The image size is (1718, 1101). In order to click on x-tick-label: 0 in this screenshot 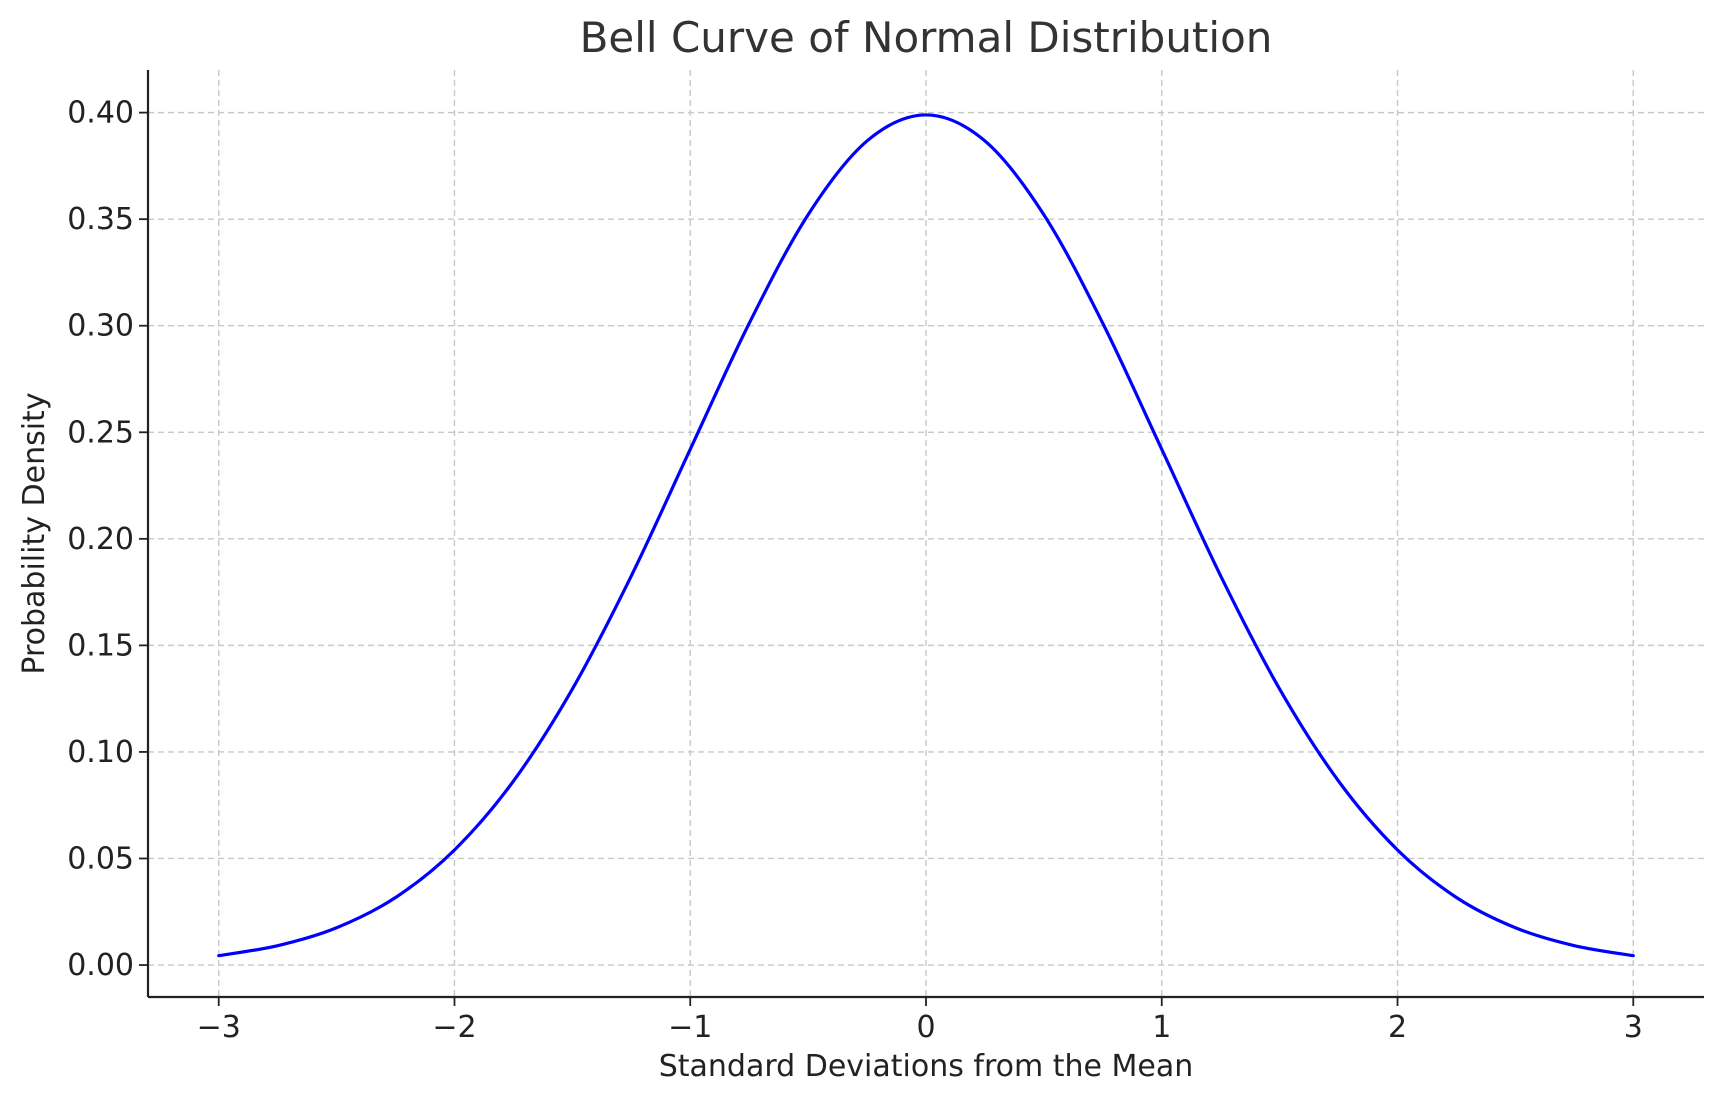, I will do `click(925, 1027)`.